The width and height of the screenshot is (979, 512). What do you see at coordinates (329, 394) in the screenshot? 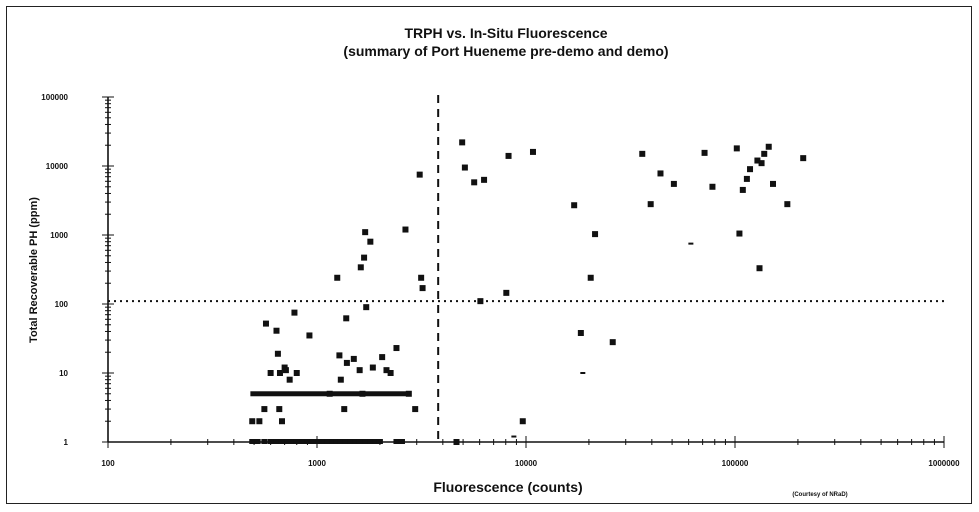
I see `data-point-cluster` at bounding box center [329, 394].